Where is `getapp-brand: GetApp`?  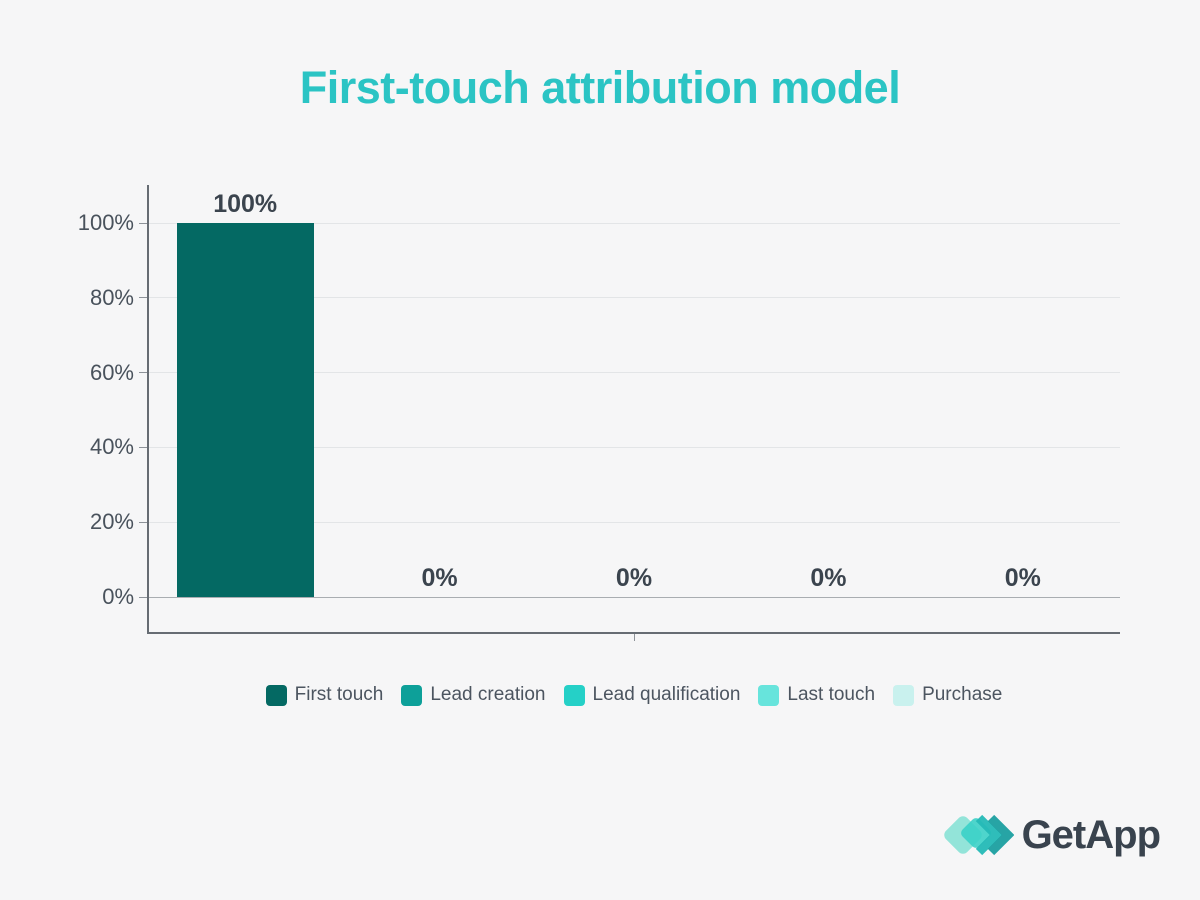 getapp-brand: GetApp is located at coordinates (1051, 835).